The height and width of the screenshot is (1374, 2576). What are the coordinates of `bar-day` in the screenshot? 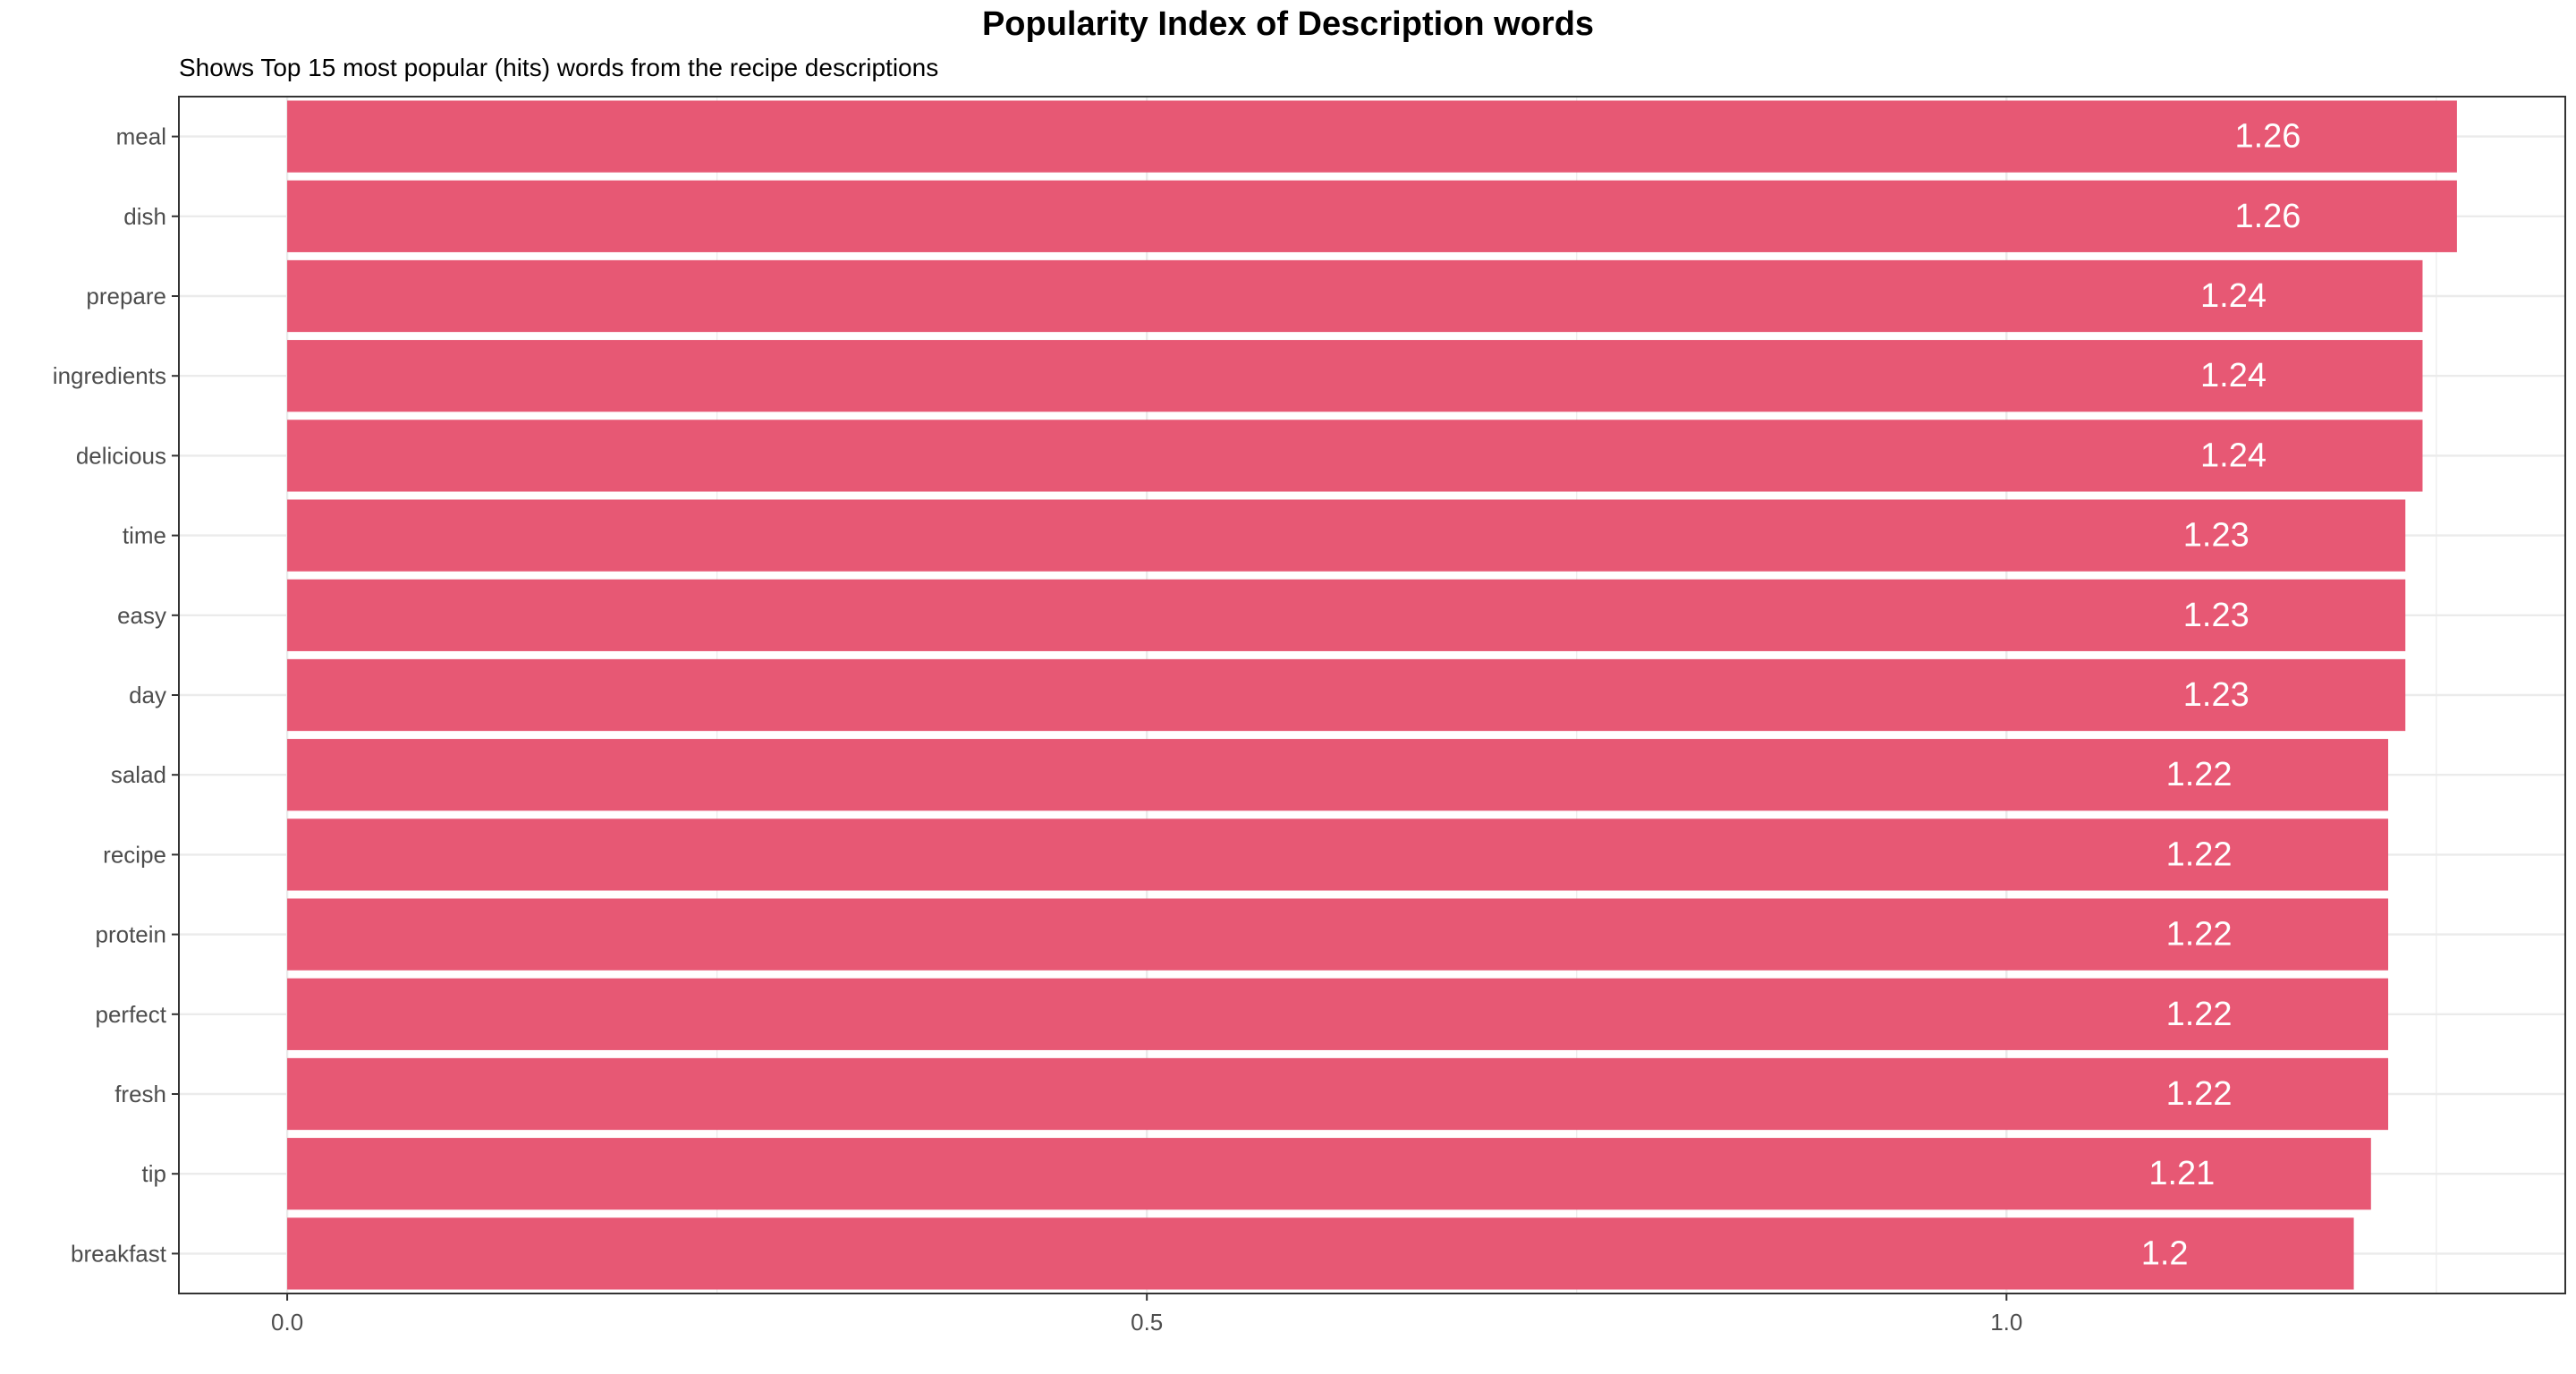 It's located at (1346, 695).